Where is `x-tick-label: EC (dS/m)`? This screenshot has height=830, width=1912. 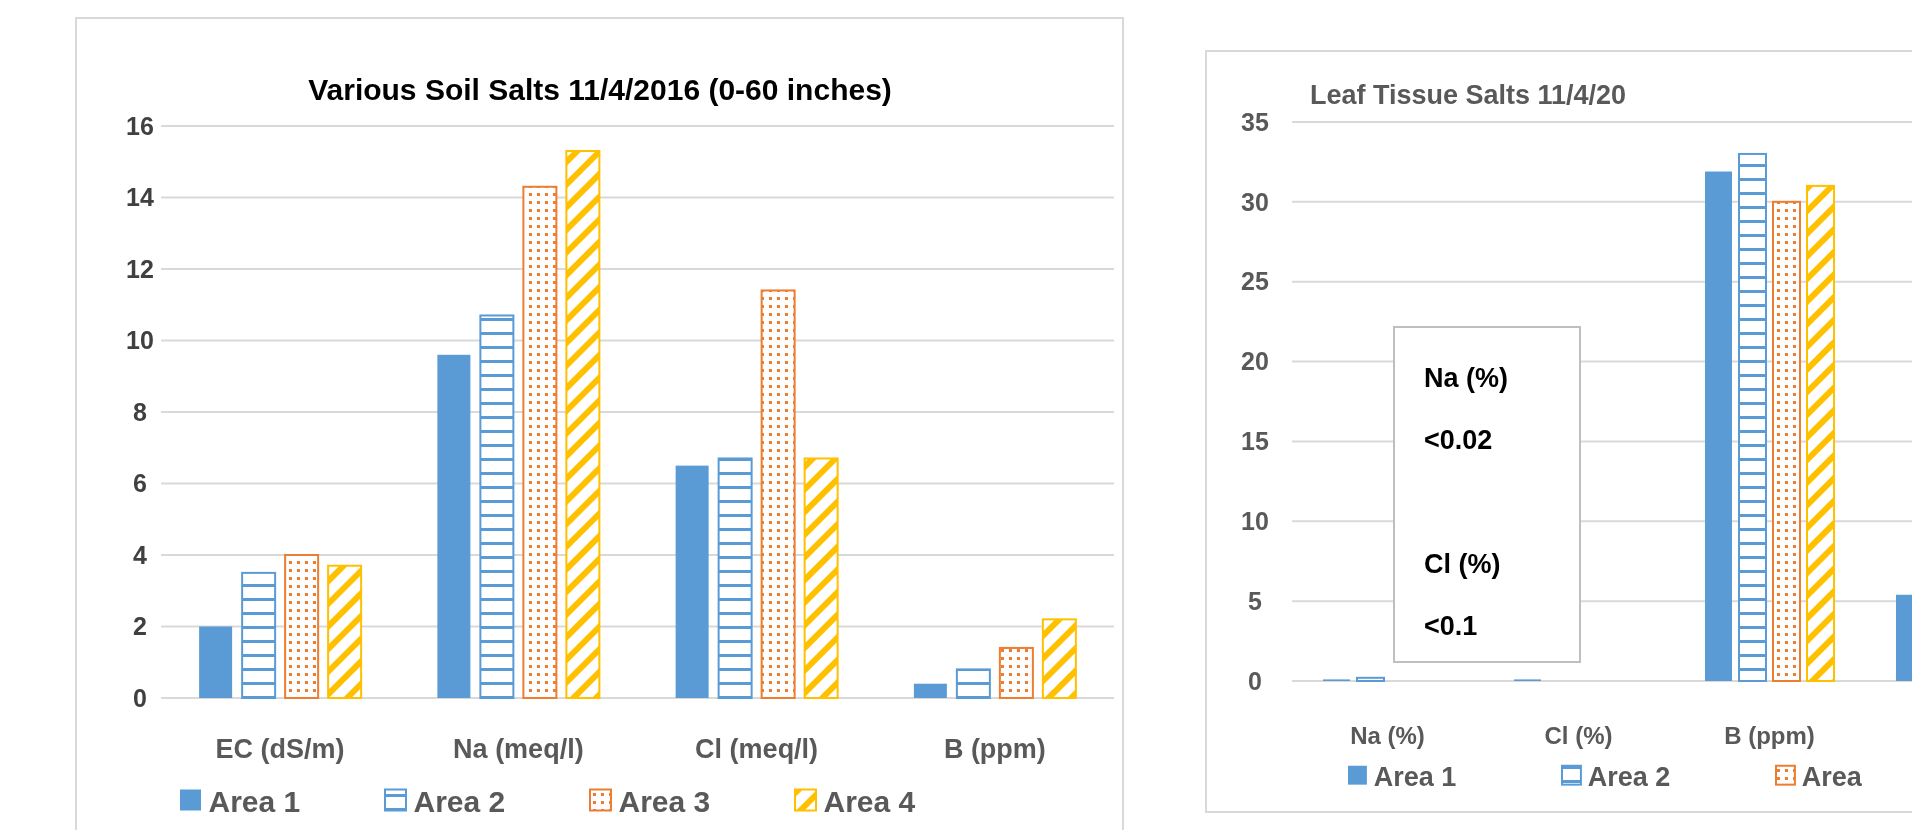 x-tick-label: EC (dS/m) is located at coordinates (280, 749).